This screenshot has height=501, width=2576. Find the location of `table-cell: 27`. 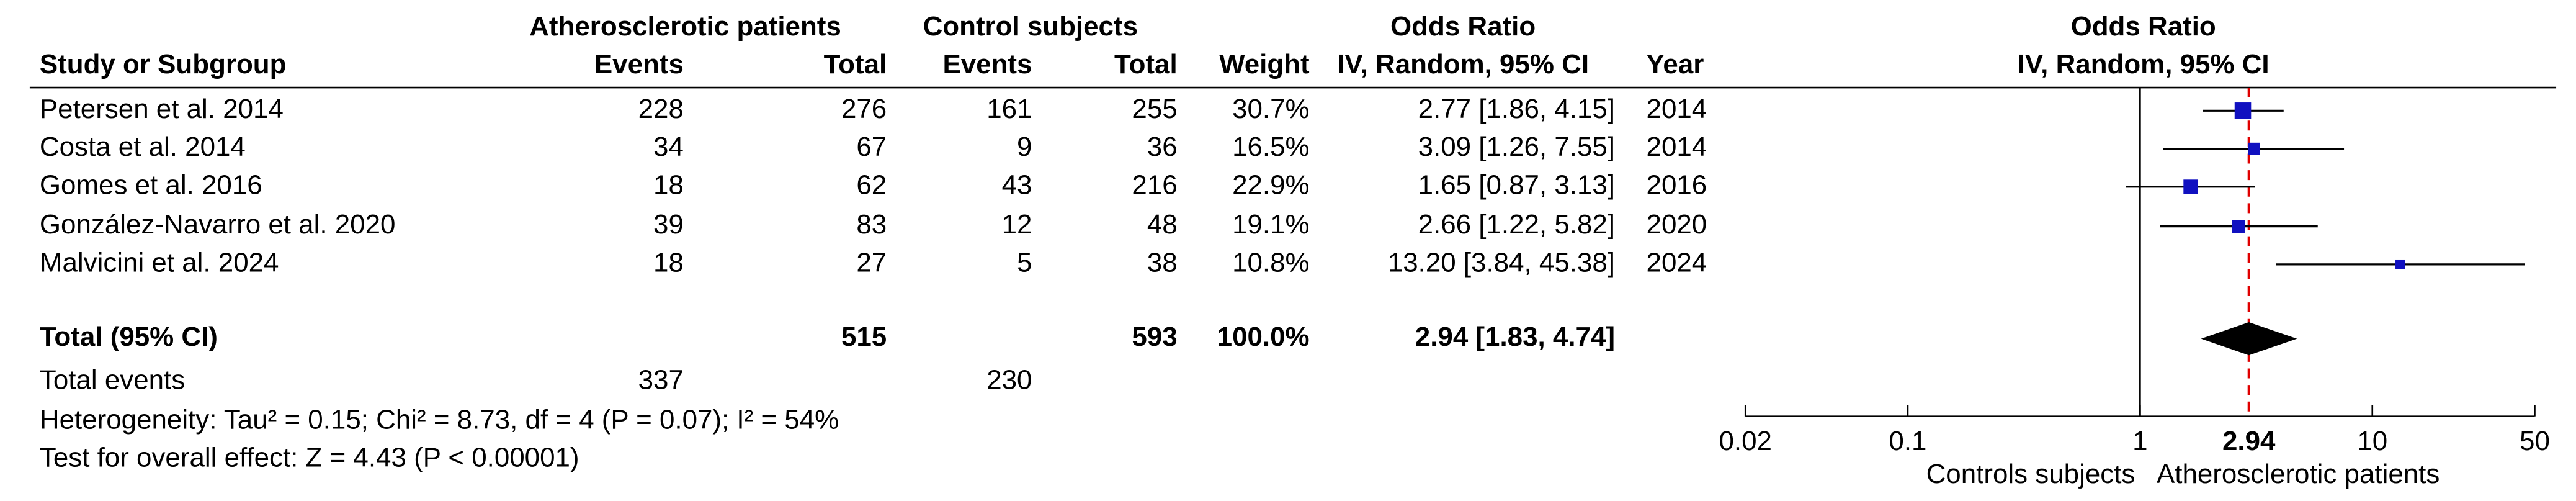

table-cell: 27 is located at coordinates (871, 262).